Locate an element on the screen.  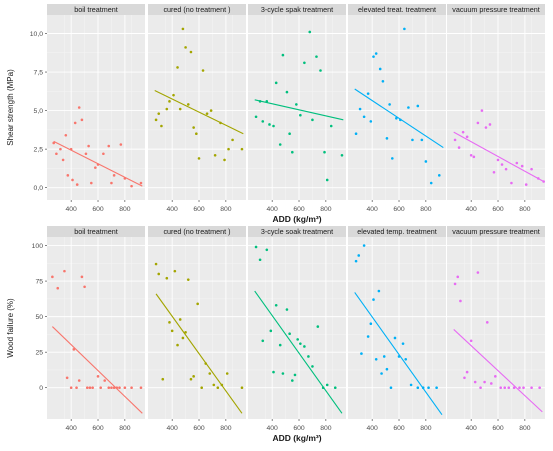
facet-strip-label: 3-cycle soak treatment is located at coordinates (297, 231).